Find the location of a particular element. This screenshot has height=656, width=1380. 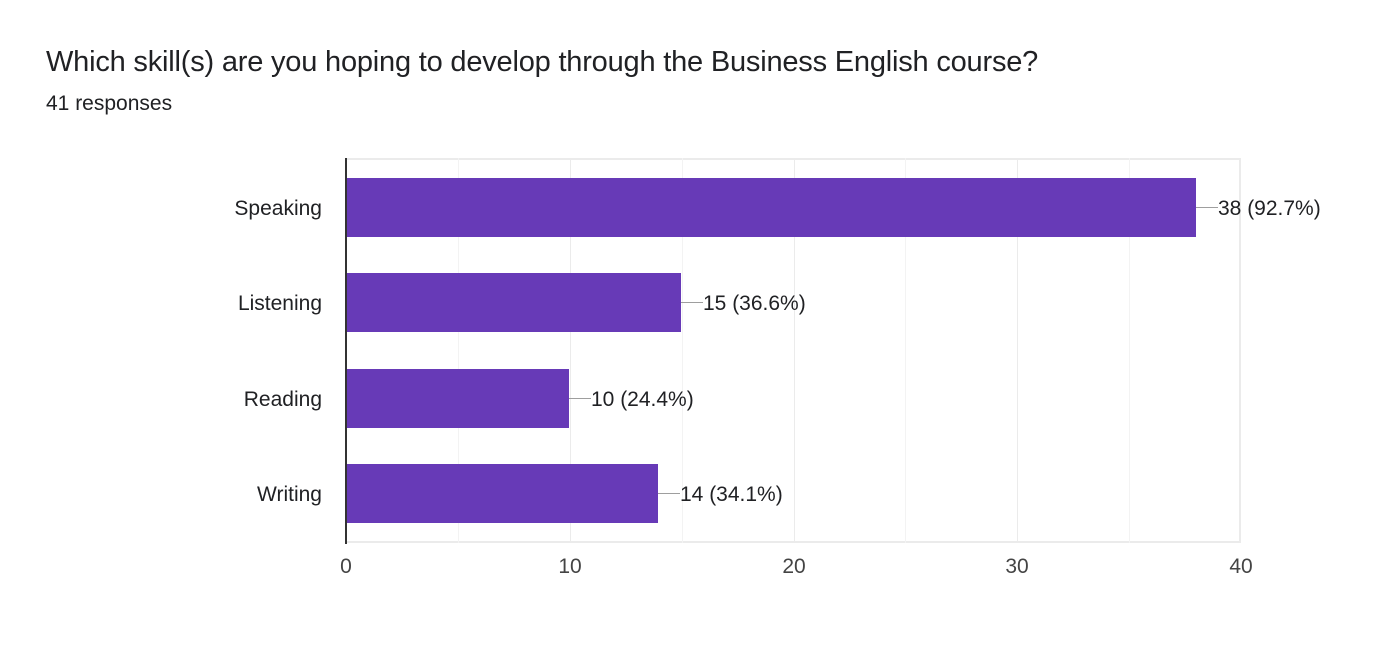

value-label-listening: 15 (36.6%) is located at coordinates (754, 303).